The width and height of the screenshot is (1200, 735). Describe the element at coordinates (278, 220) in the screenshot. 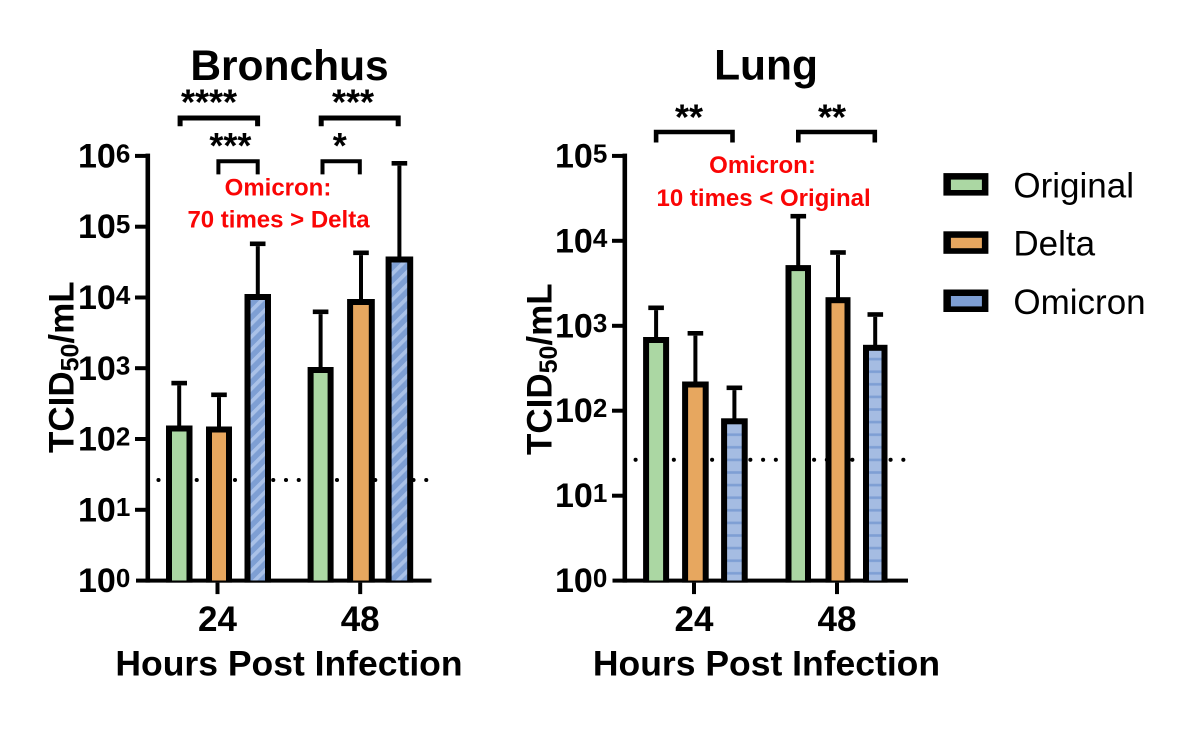

I see `svg-text: 70 times > Delta` at that location.